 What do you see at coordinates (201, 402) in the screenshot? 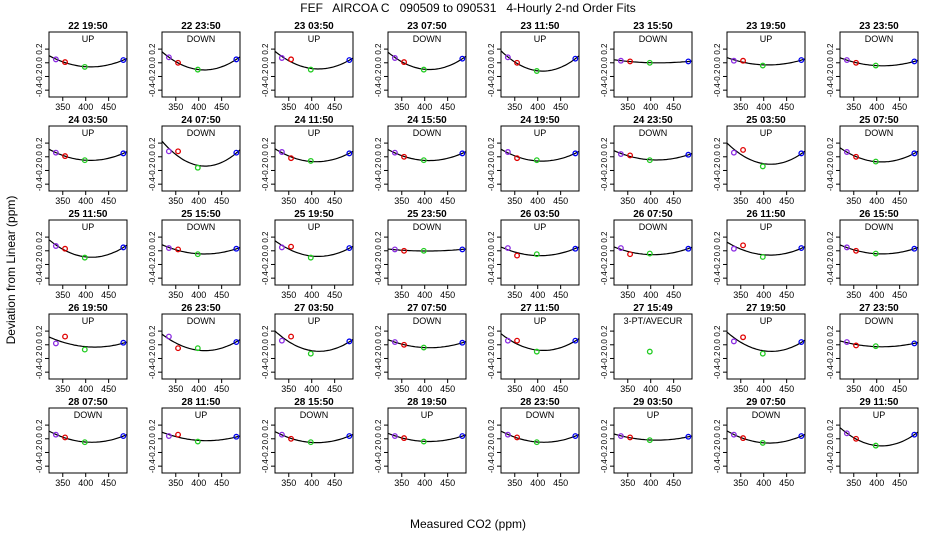
I see `panel-title: 28 11:50` at bounding box center [201, 402].